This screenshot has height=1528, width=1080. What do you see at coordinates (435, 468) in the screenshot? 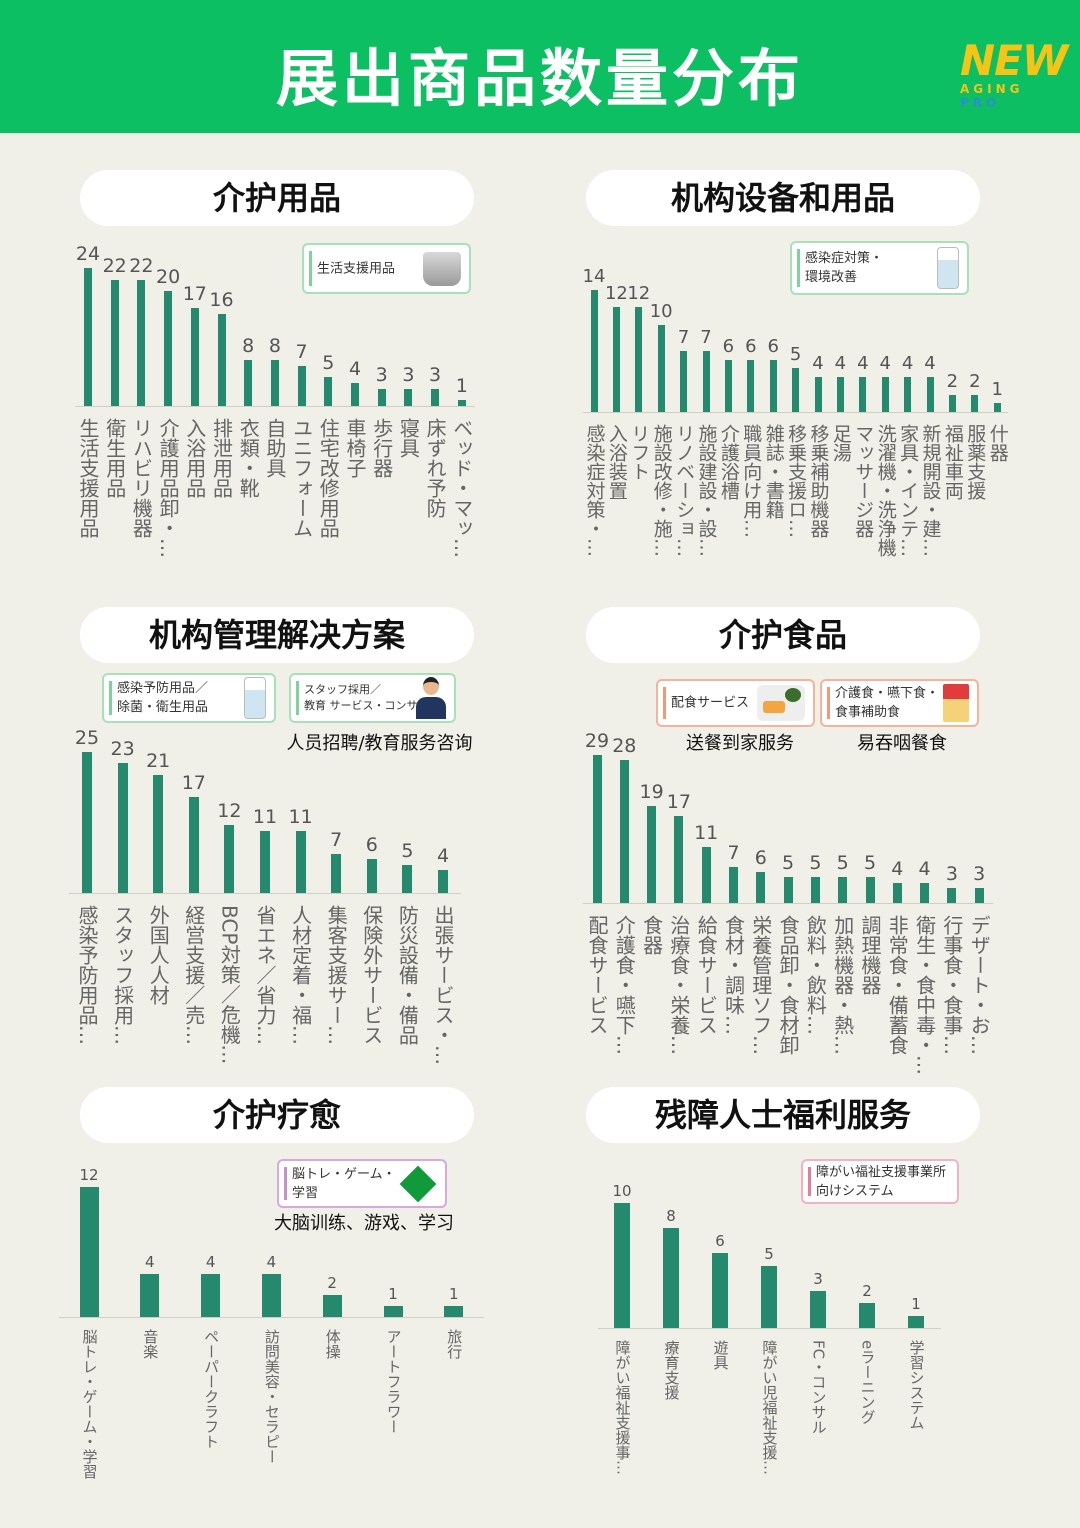
I see `category-label: 床ずれ予防` at bounding box center [435, 468].